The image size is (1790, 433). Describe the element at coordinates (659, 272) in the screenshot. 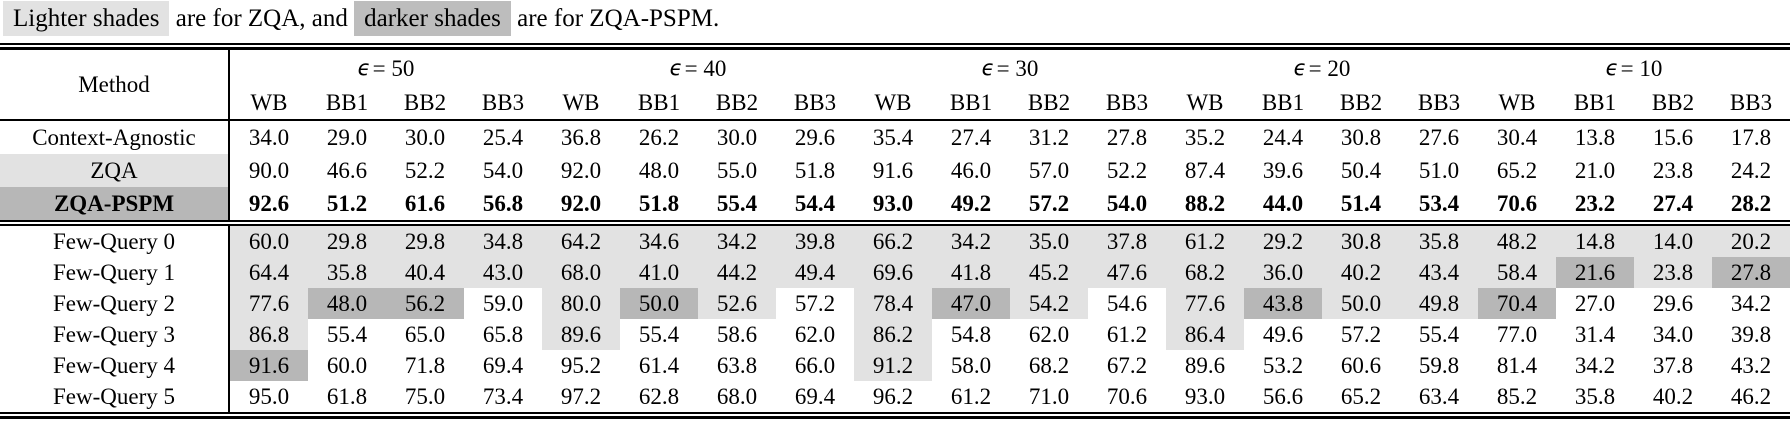

I see `value-cell: 41.0` at that location.